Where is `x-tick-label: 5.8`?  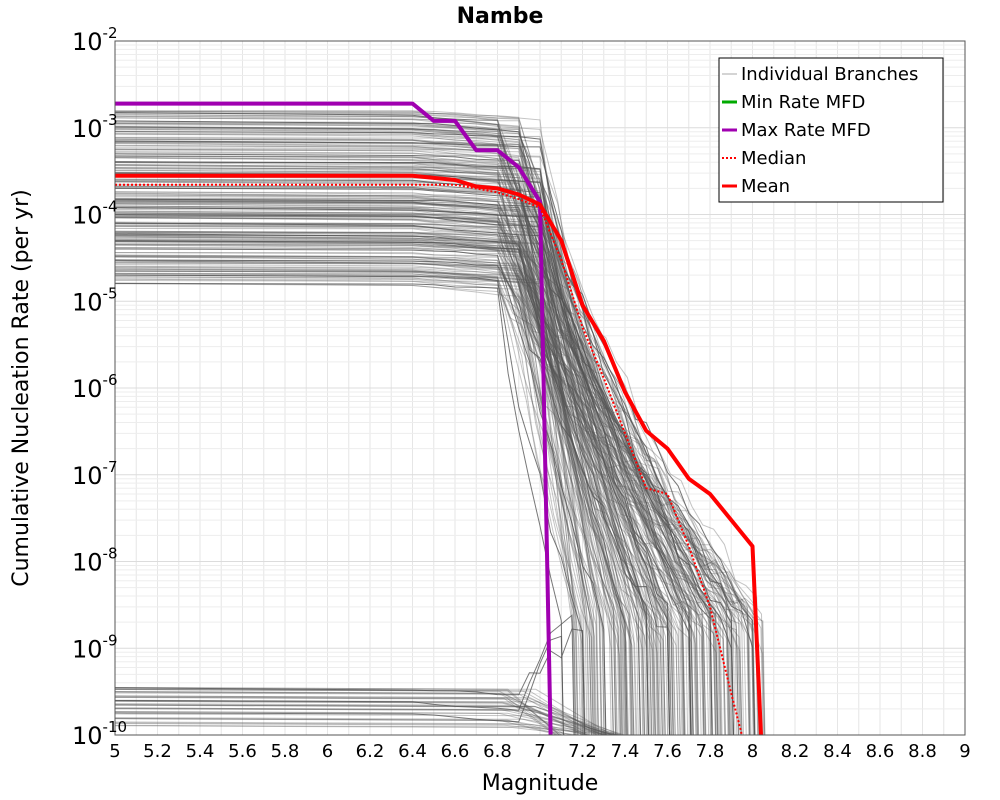 x-tick-label: 5.8 is located at coordinates (285, 751).